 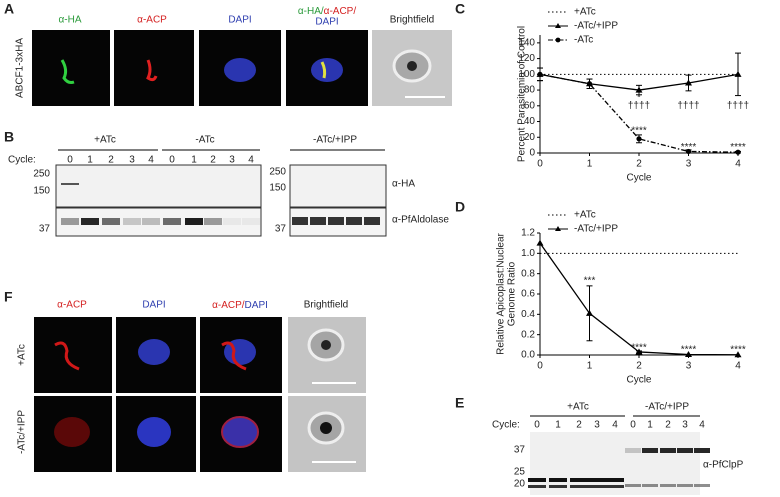 I want to click on y-tick-label: 0.4, so click(x=528, y=314).